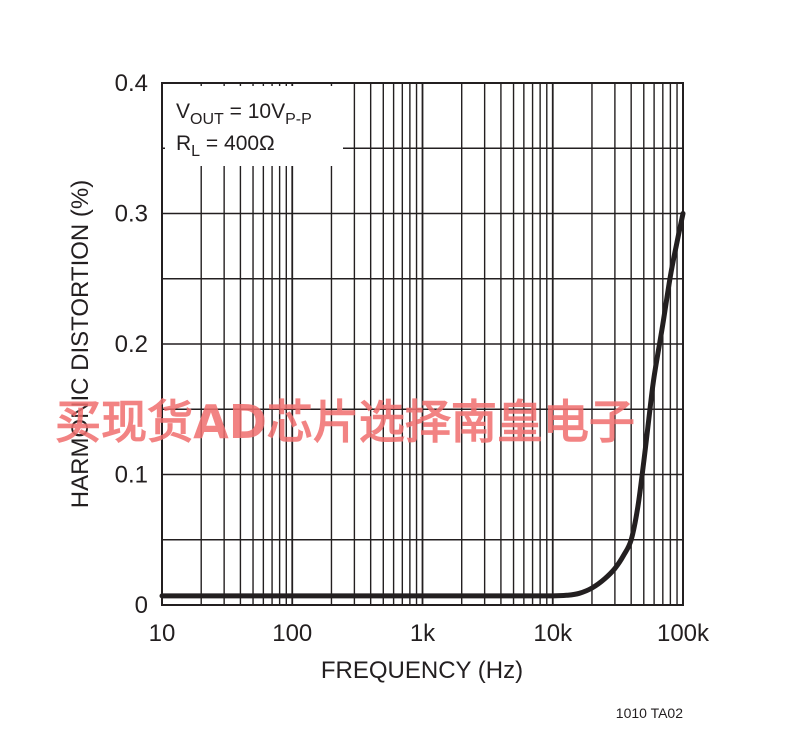 The height and width of the screenshot is (732, 790). I want to click on x-axis-title: FREQUENCY (Hz), so click(422, 670).